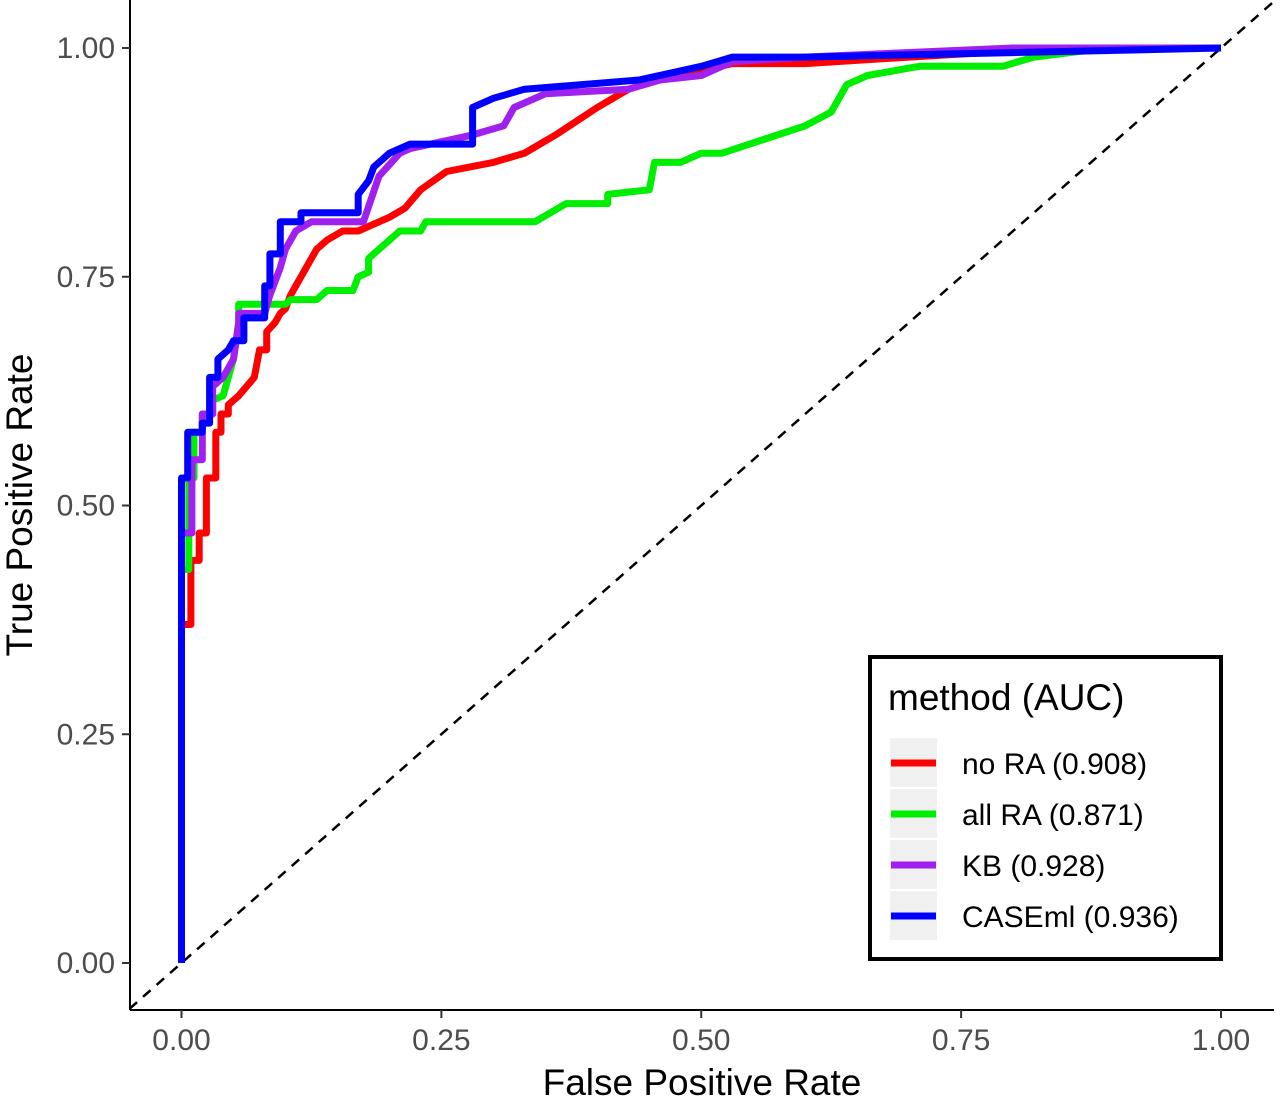 This screenshot has height=1106, width=1280. I want to click on y-tick-label: 0.50, so click(86, 506).